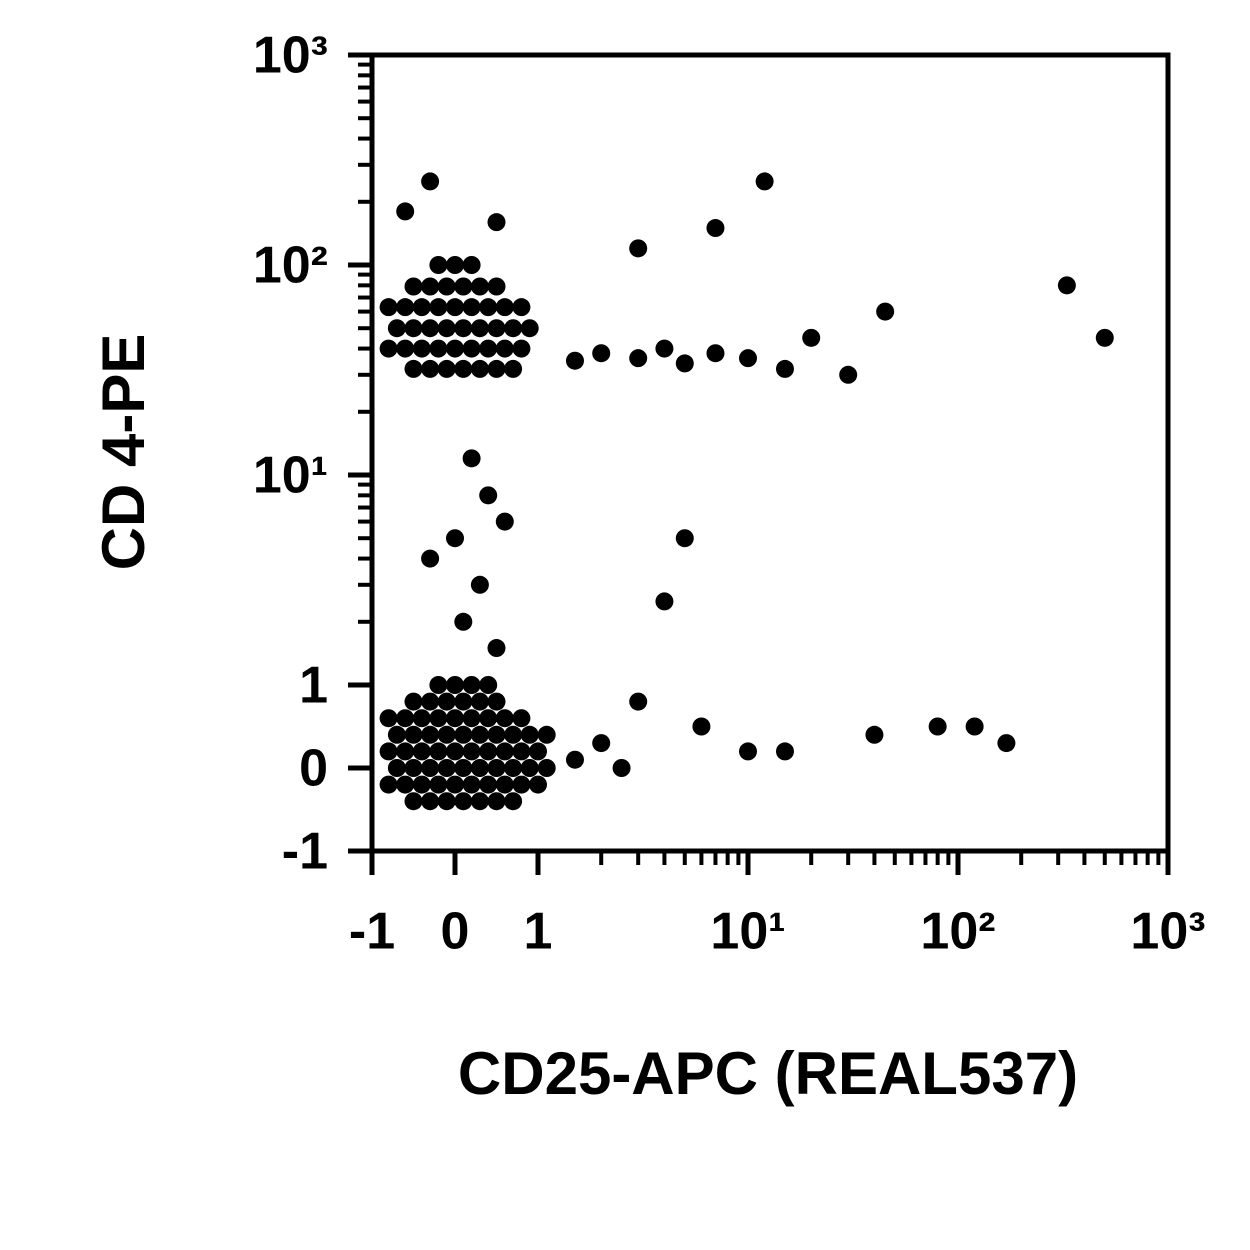 This screenshot has height=1250, width=1250. Describe the element at coordinates (313, 686) in the screenshot. I see `y-tick-label: 1` at that location.